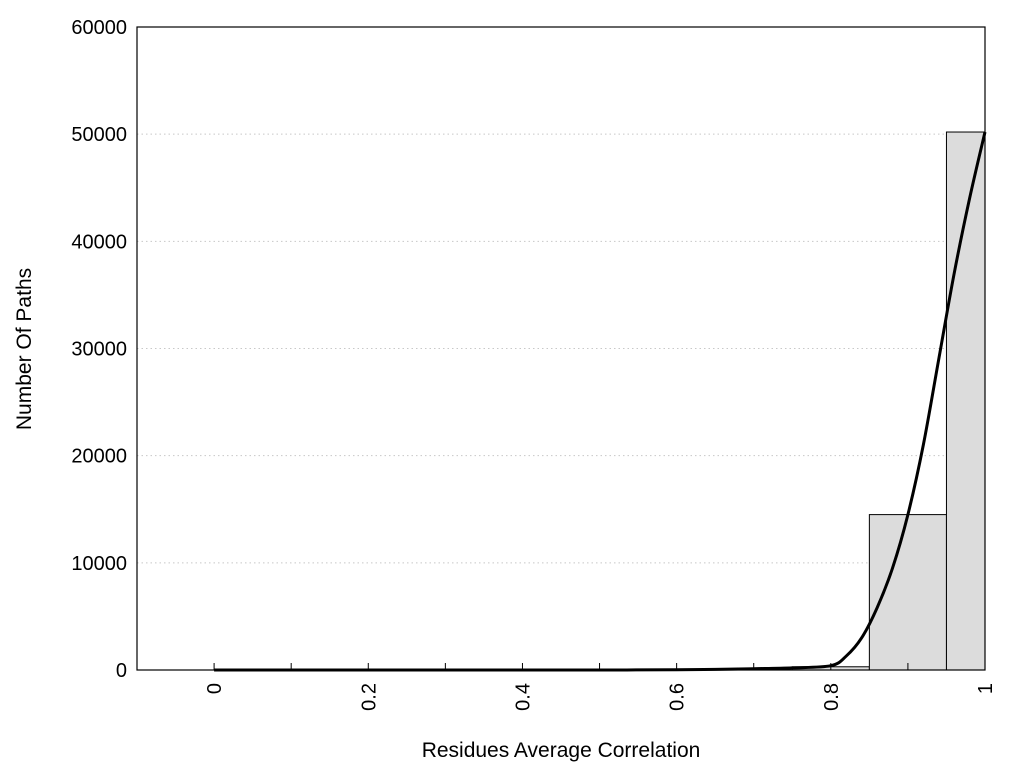 Image resolution: width=1024 pixels, height=768 pixels. Describe the element at coordinates (215, 688) in the screenshot. I see `x-tick-label: 0` at that location.